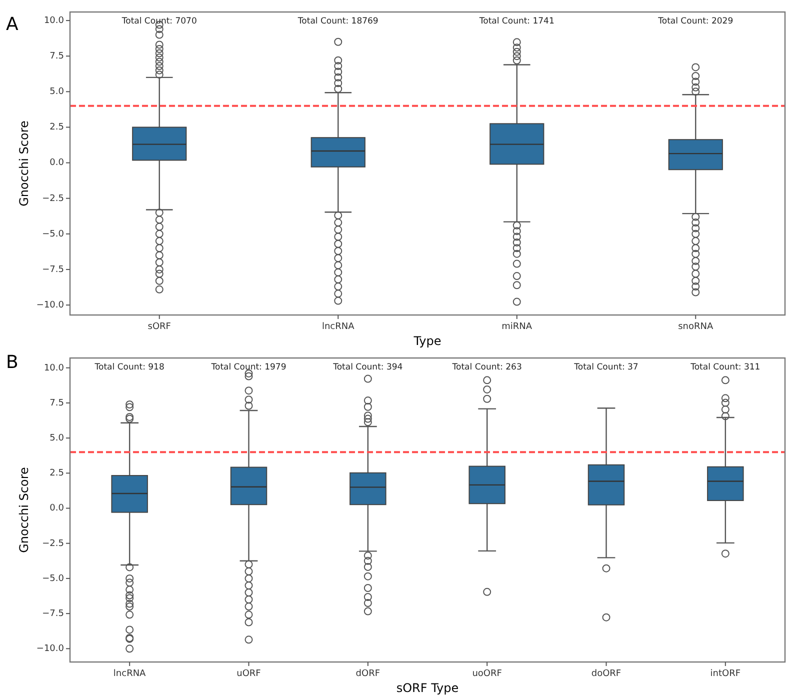 The height and width of the screenshot is (695, 787). I want to click on x-axis-title: sORF Type, so click(427, 688).